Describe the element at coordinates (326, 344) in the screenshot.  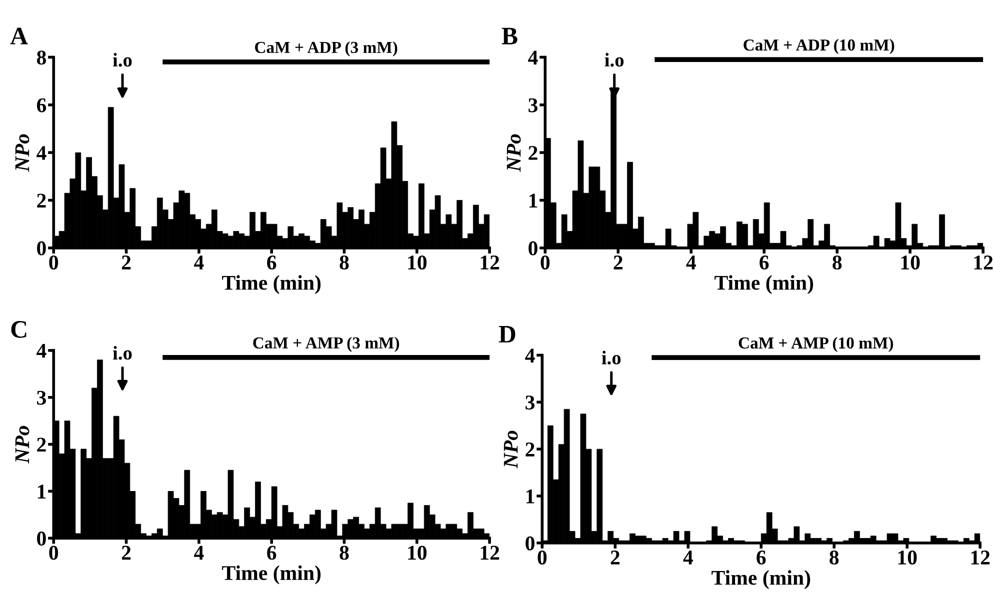
I see `series-label: CaM + AMP (3 mM)` at that location.